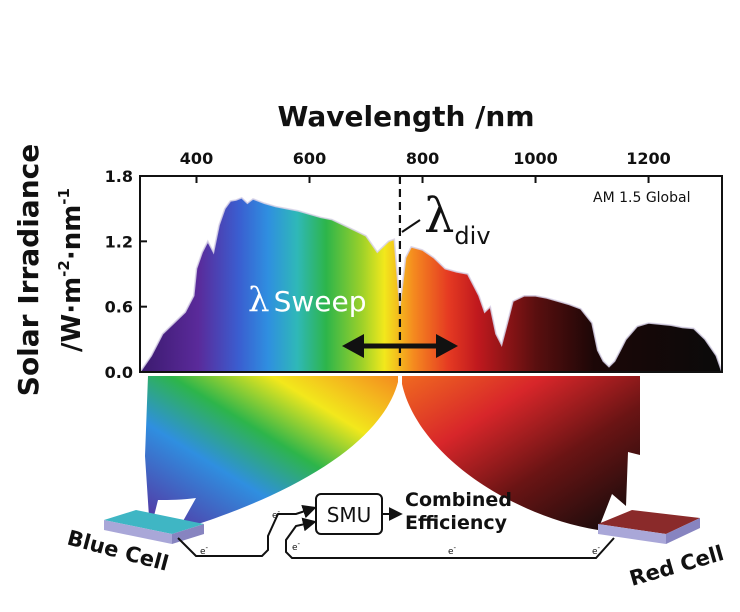  I want to click on wire-red-cell, so click(450, 538).